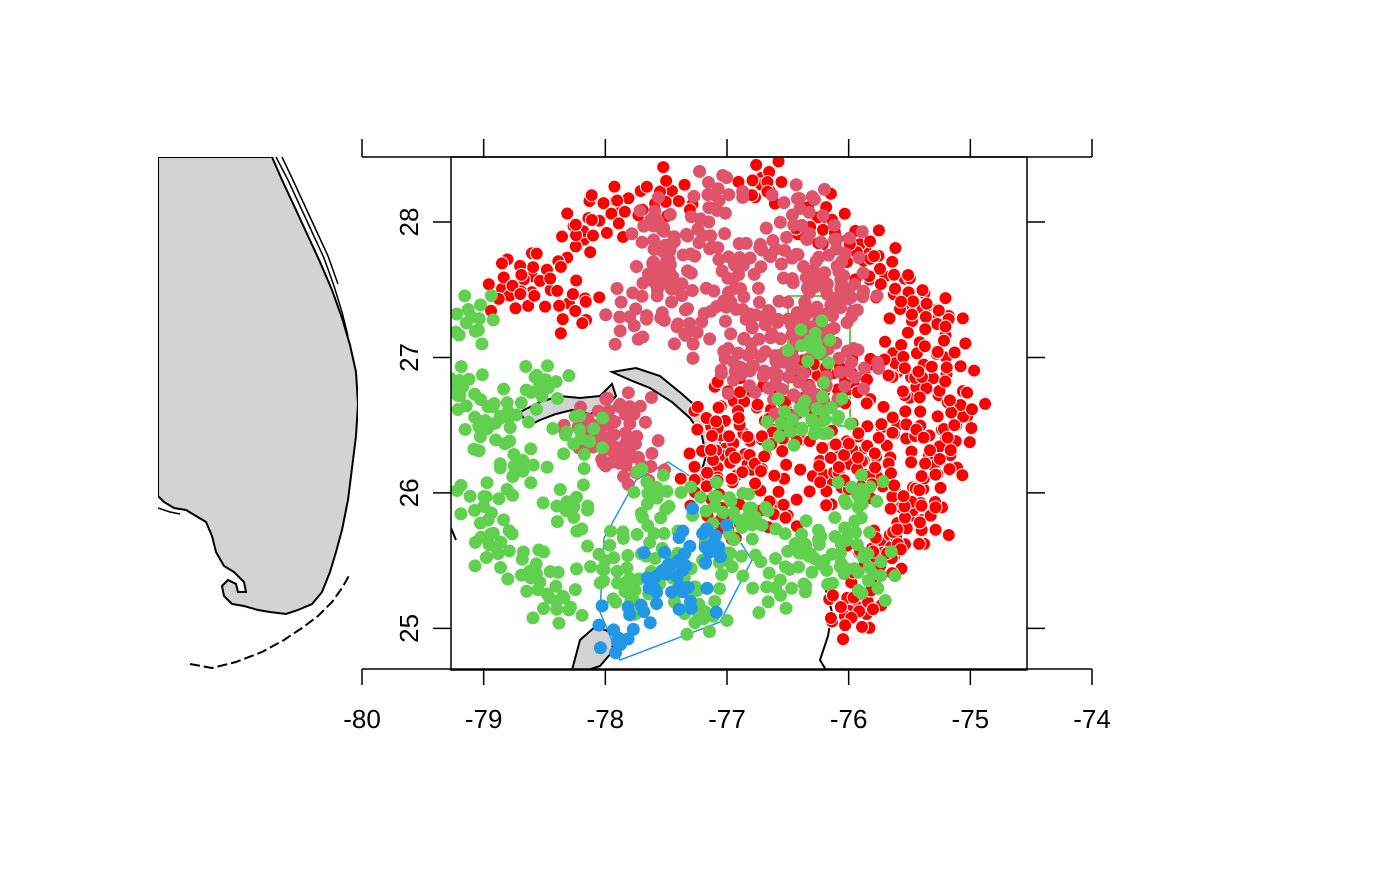  Describe the element at coordinates (971, 719) in the screenshot. I see `x-tick-label: -75` at that location.